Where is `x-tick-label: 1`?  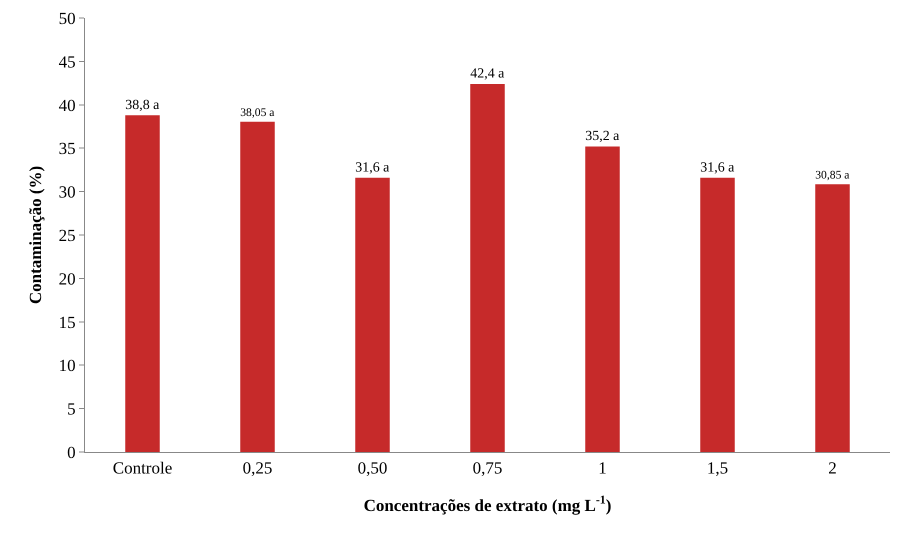 x-tick-label: 1 is located at coordinates (602, 468).